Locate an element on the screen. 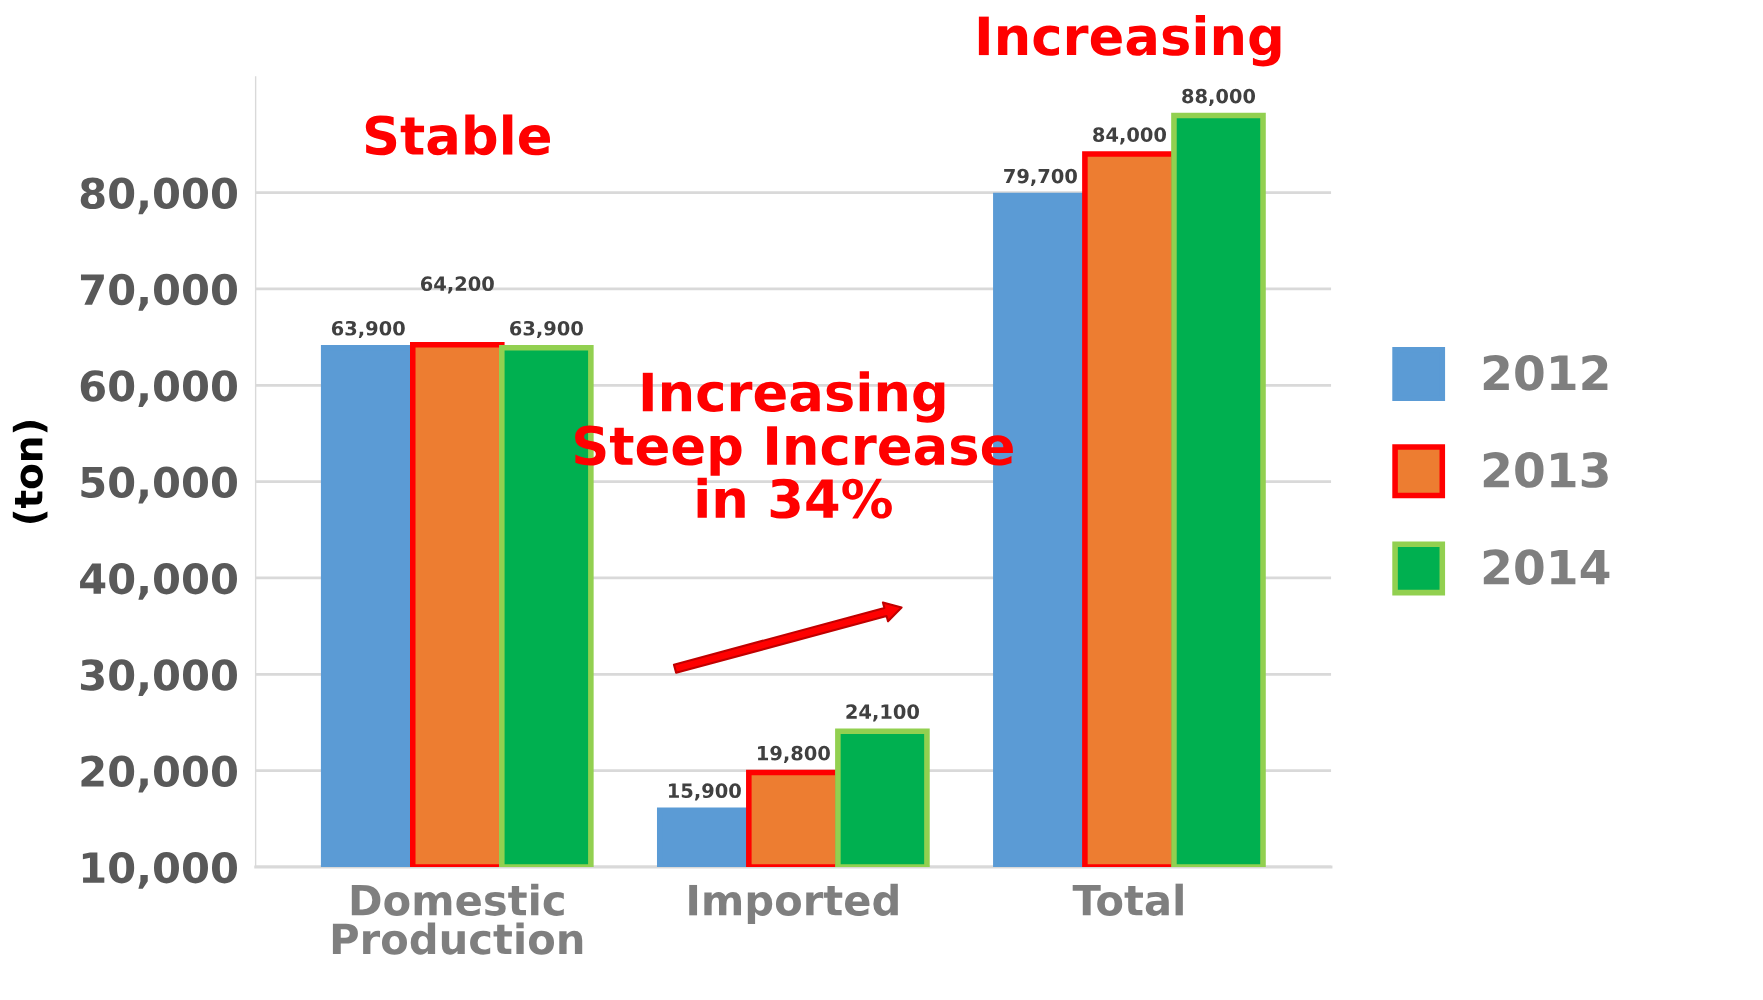  text: Increasing is located at coordinates (1129, 41).